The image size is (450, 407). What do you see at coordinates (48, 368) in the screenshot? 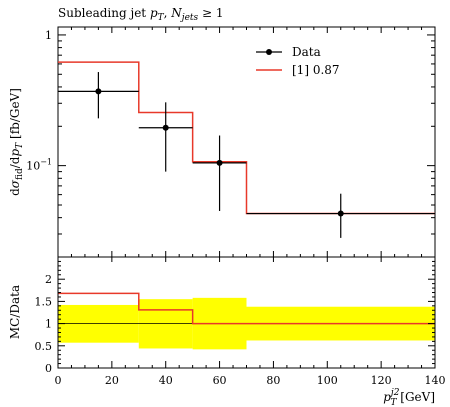
I see `ratio-y-tick-label: 0` at bounding box center [48, 368].